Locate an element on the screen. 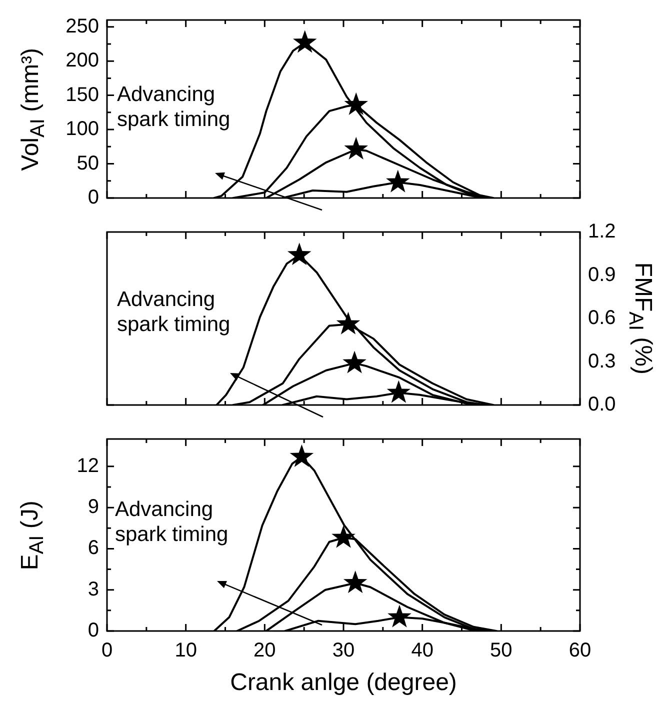 The width and height of the screenshot is (668, 706). y-tick-label: 12 is located at coordinates (87, 465).